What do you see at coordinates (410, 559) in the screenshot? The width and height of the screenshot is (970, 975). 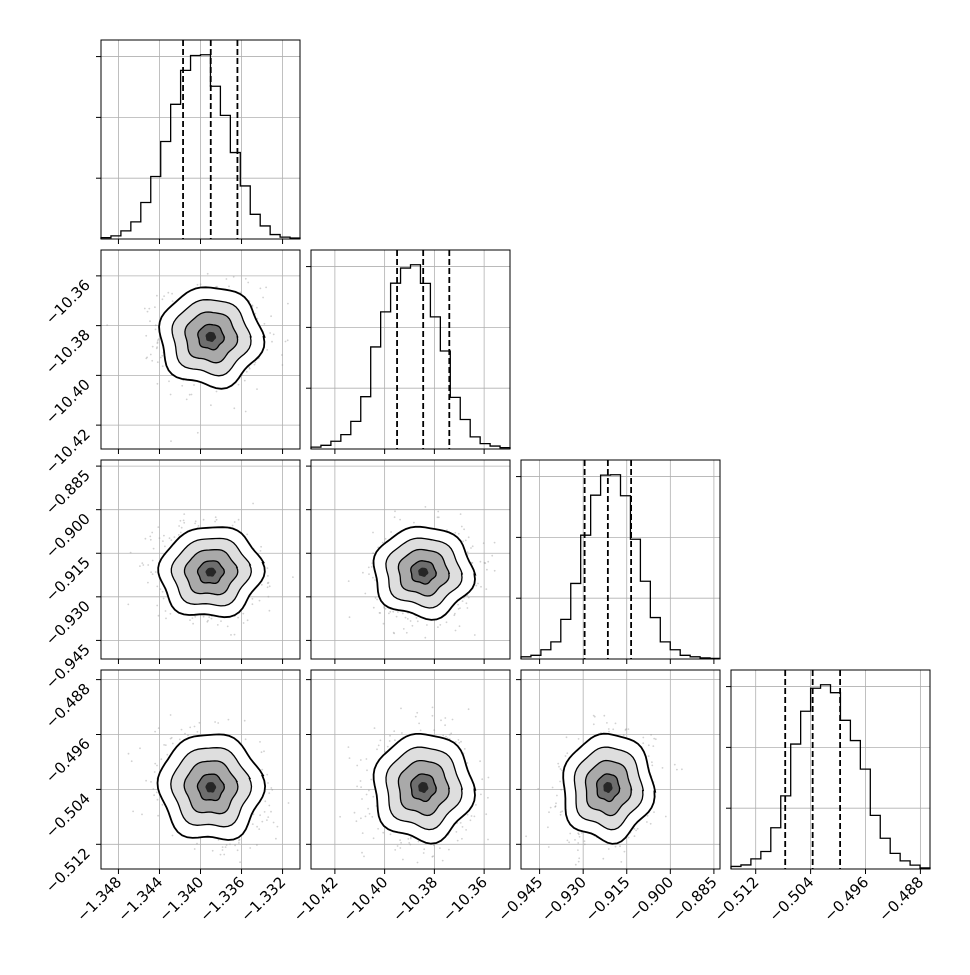 I see `scatter-panel-r3-c2` at bounding box center [410, 559].